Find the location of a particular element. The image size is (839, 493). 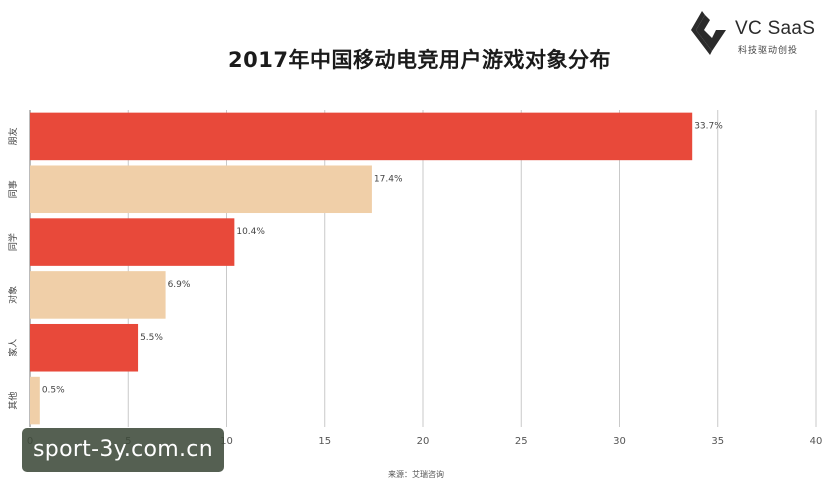

chart-title: 2017年中国移动电竞用户游戏对象分布 is located at coordinates (419, 60).